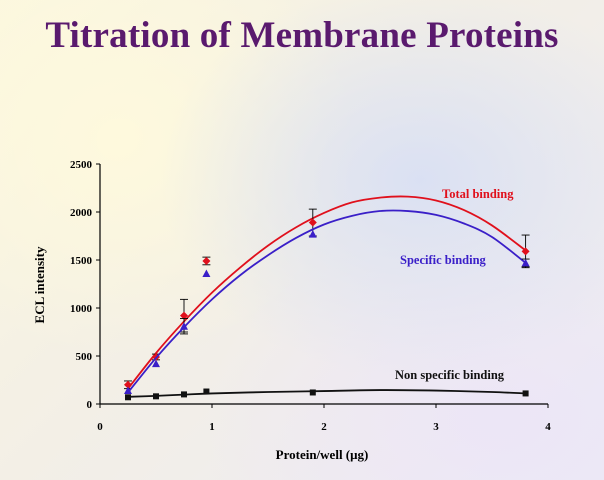 The height and width of the screenshot is (480, 604). Describe the element at coordinates (548, 427) in the screenshot. I see `x-tick-label: 4` at that location.